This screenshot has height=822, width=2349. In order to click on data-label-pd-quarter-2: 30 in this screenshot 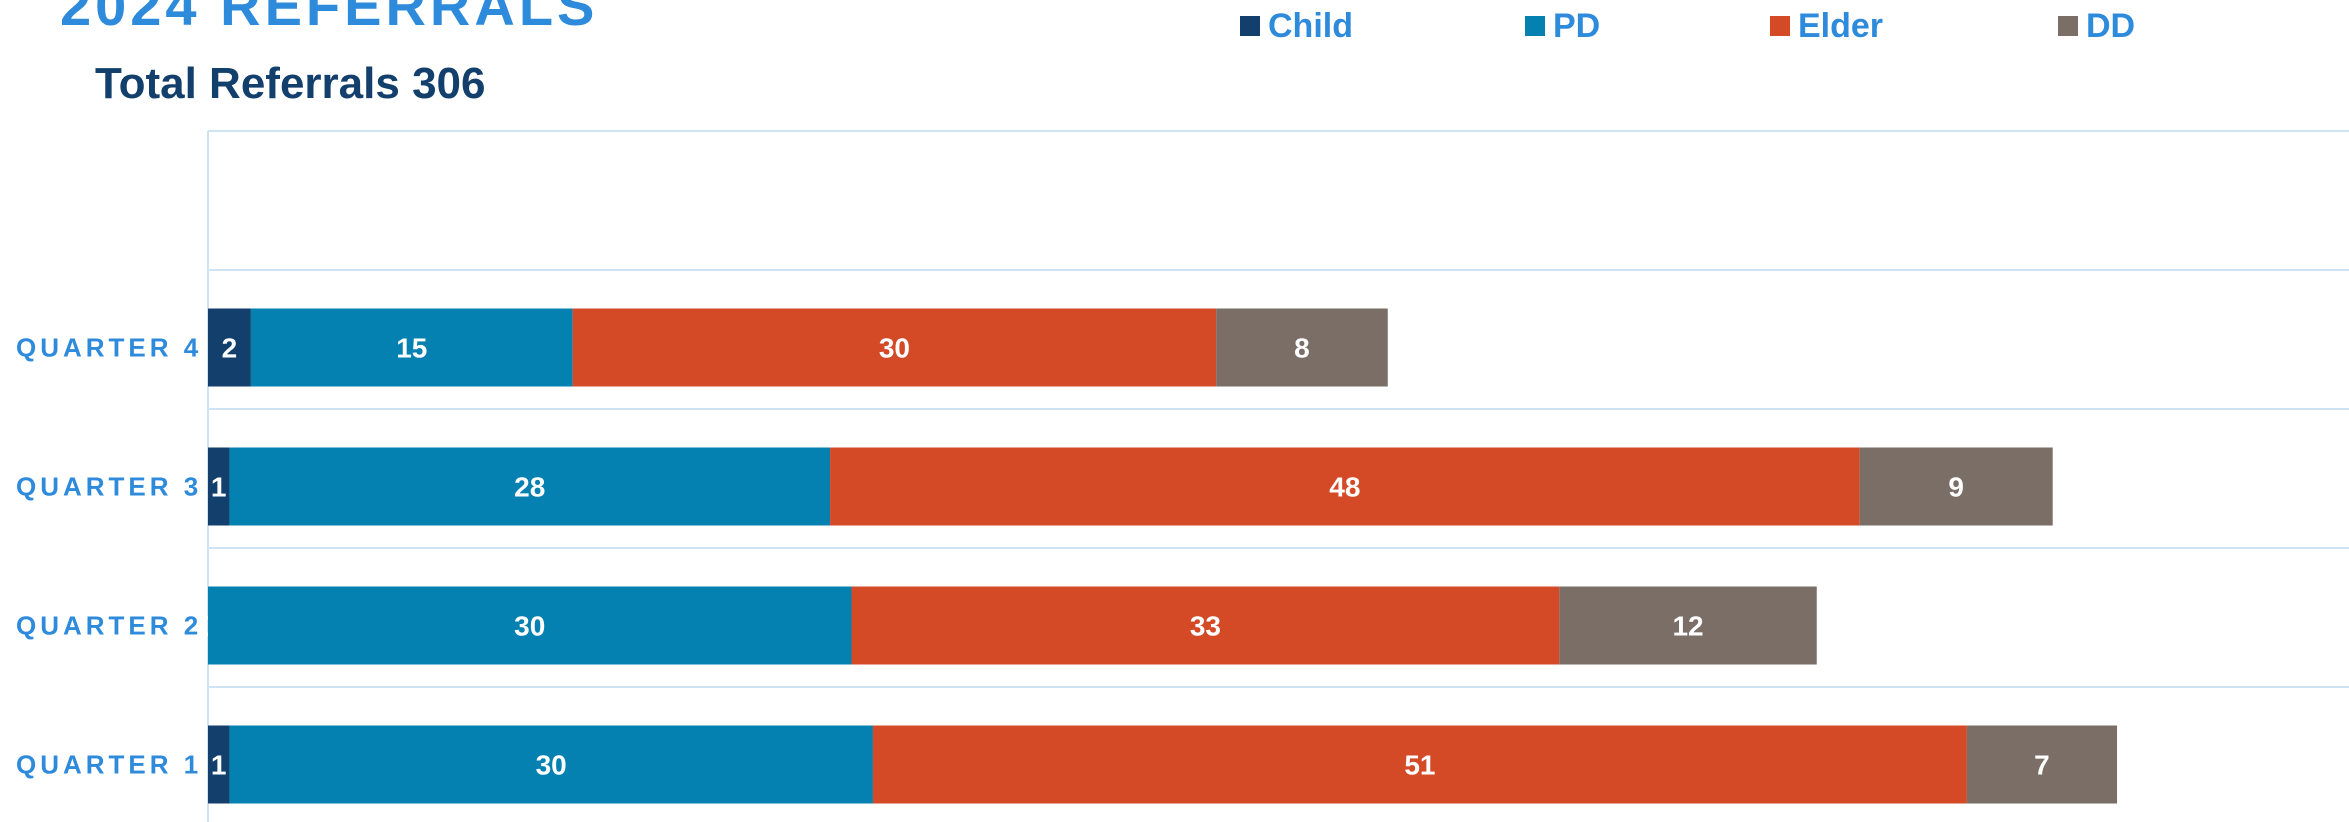, I will do `click(529, 626)`.